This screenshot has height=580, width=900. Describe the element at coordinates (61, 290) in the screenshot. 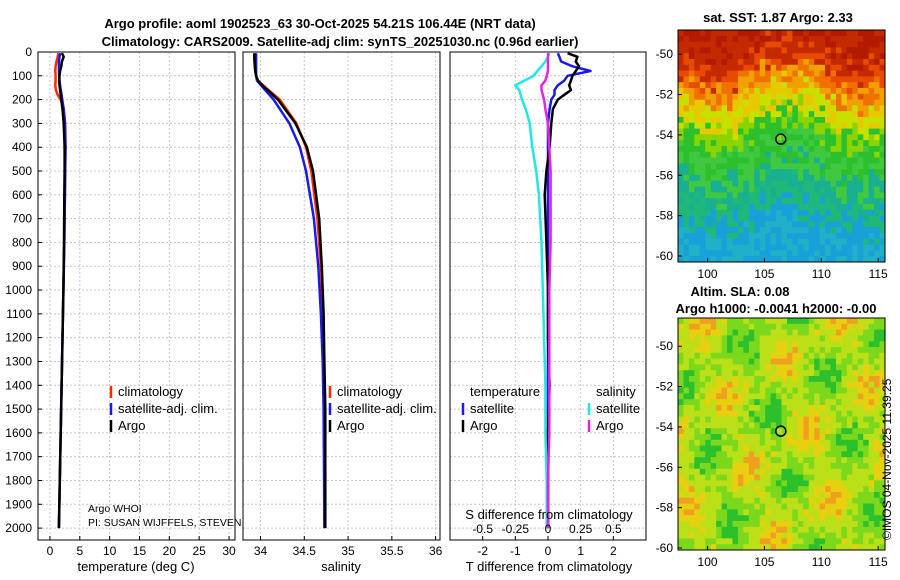

I see `profile-line-argo` at that location.